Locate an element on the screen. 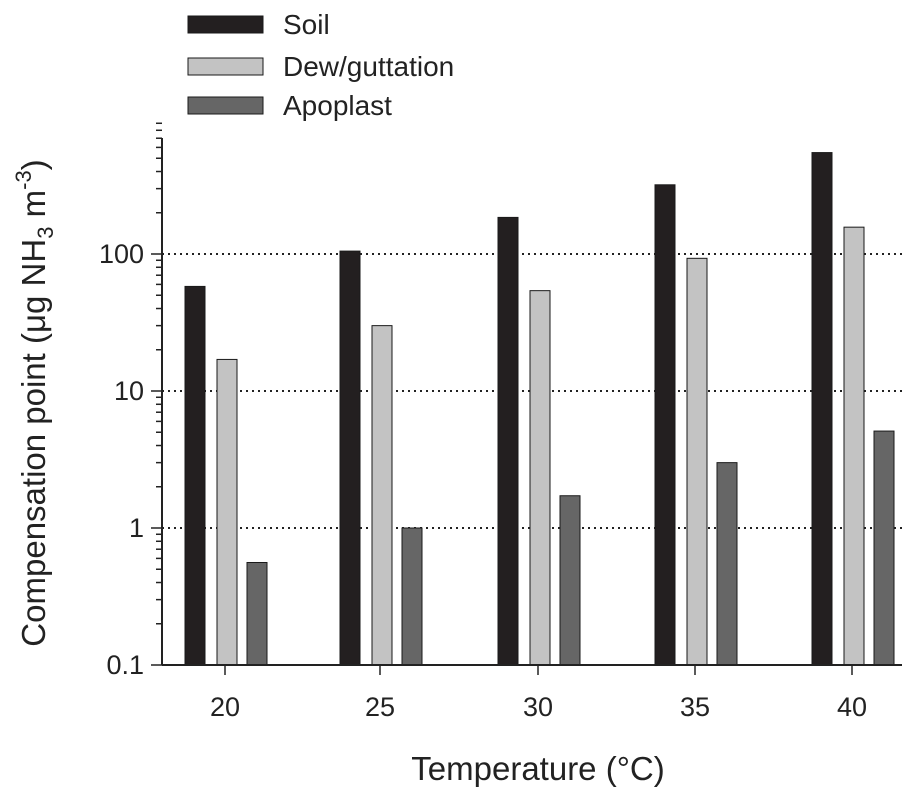 This screenshot has height=789, width=911. x-tick-label-20: 20 is located at coordinates (225, 707).